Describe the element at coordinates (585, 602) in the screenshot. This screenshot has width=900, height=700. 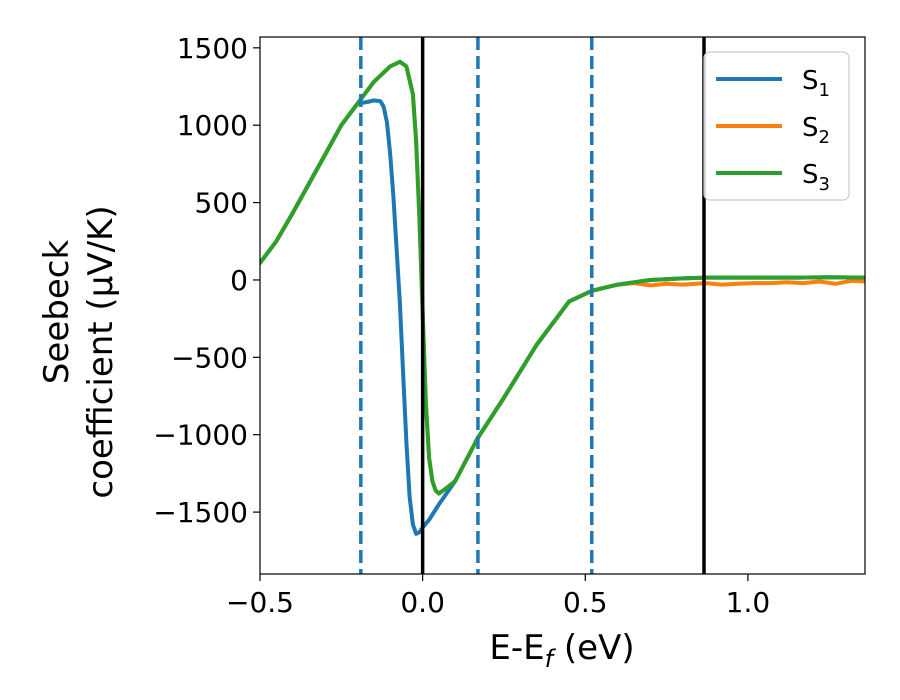
I see `x-tick-label: 0.5` at that location.